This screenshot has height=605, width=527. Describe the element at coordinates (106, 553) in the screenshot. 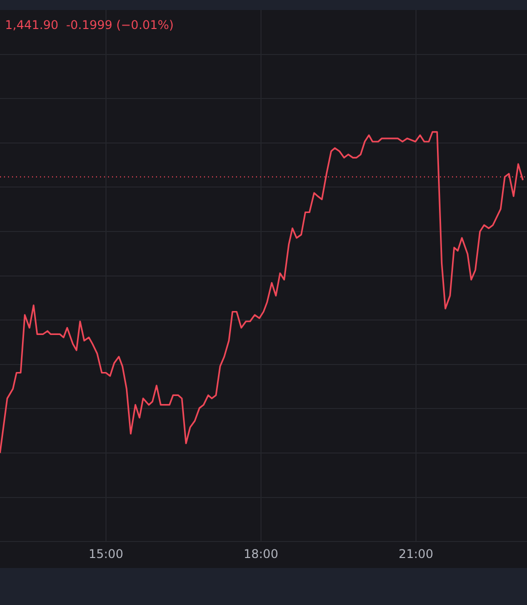

I see `x-tick-label: 15:00` at that location.